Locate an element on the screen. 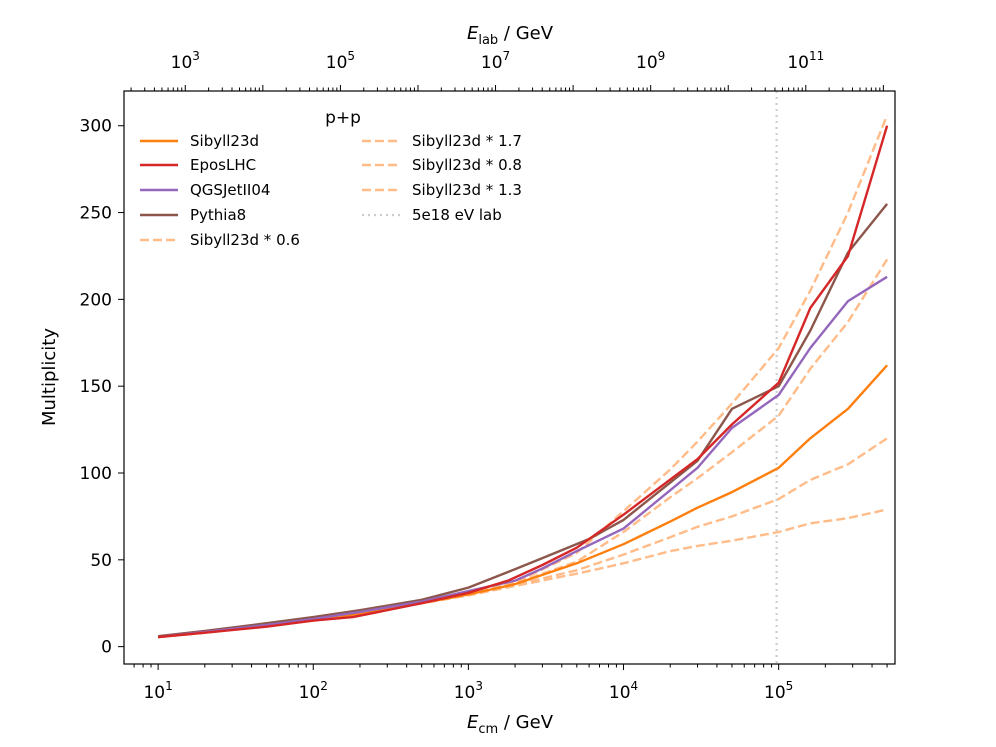 This screenshot has height=747, width=996. x-tick-label: 10³ is located at coordinates (468, 691).